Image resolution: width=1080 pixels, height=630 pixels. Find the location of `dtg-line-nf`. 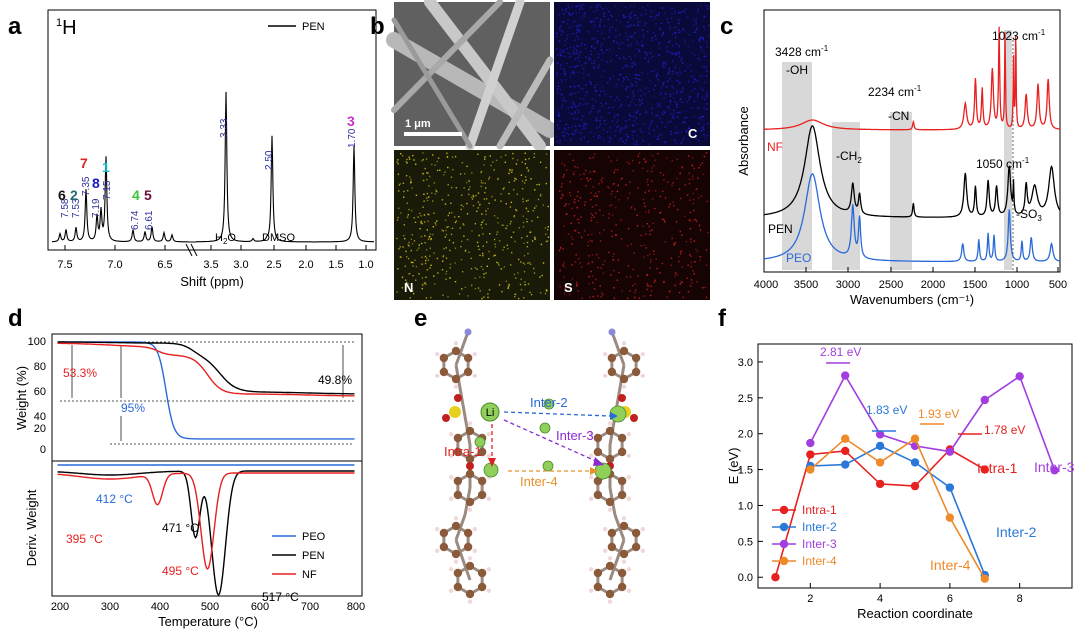

dtg-line-nf is located at coordinates (206, 521).